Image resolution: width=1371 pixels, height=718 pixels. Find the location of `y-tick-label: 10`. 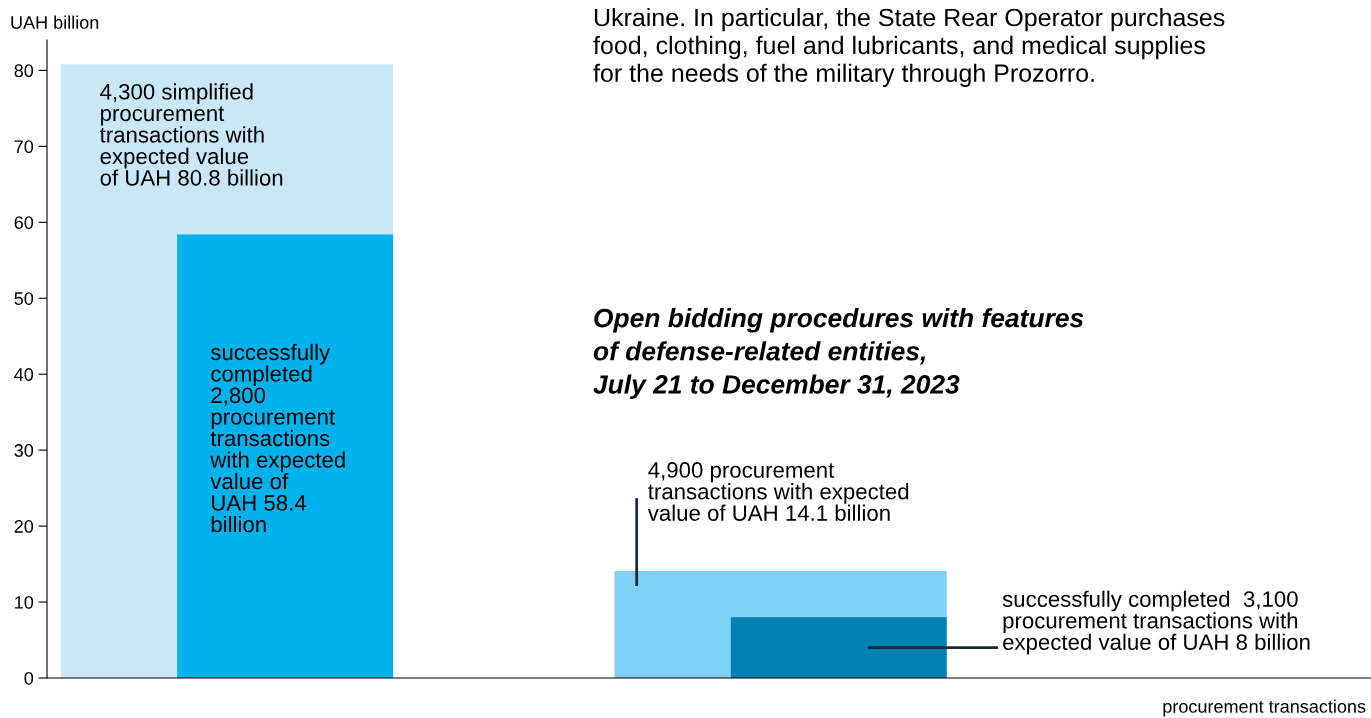

y-tick-label: 10 is located at coordinates (24, 602).